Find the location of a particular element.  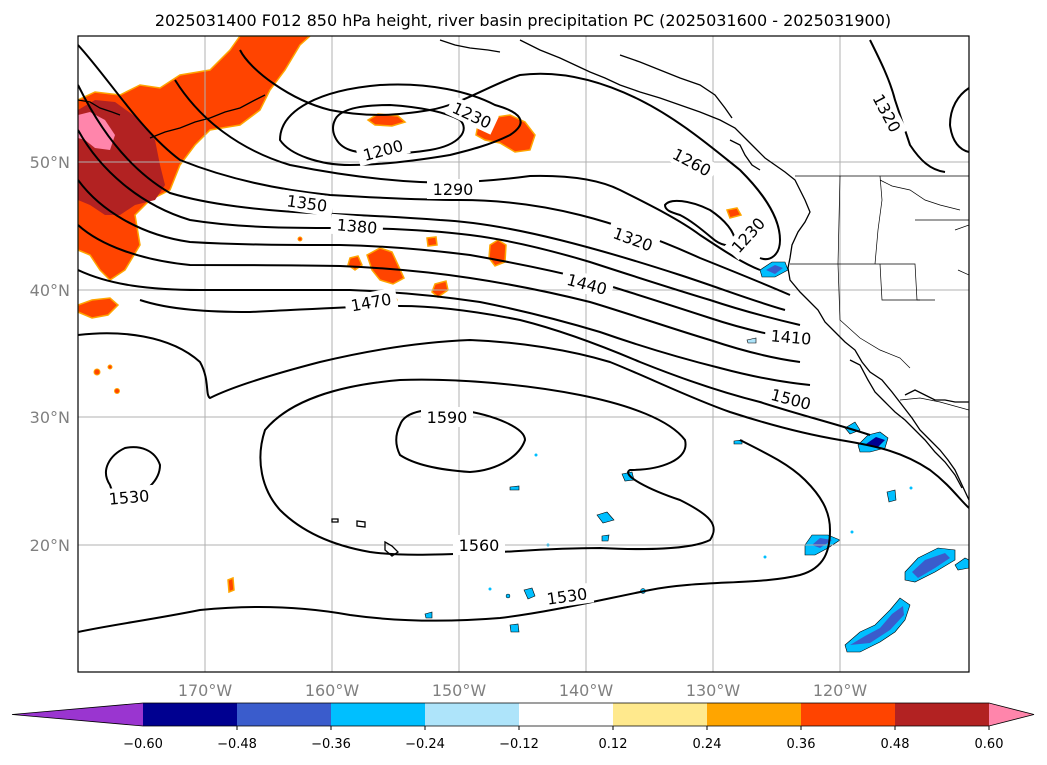

colorbar is located at coordinates (523, 714).